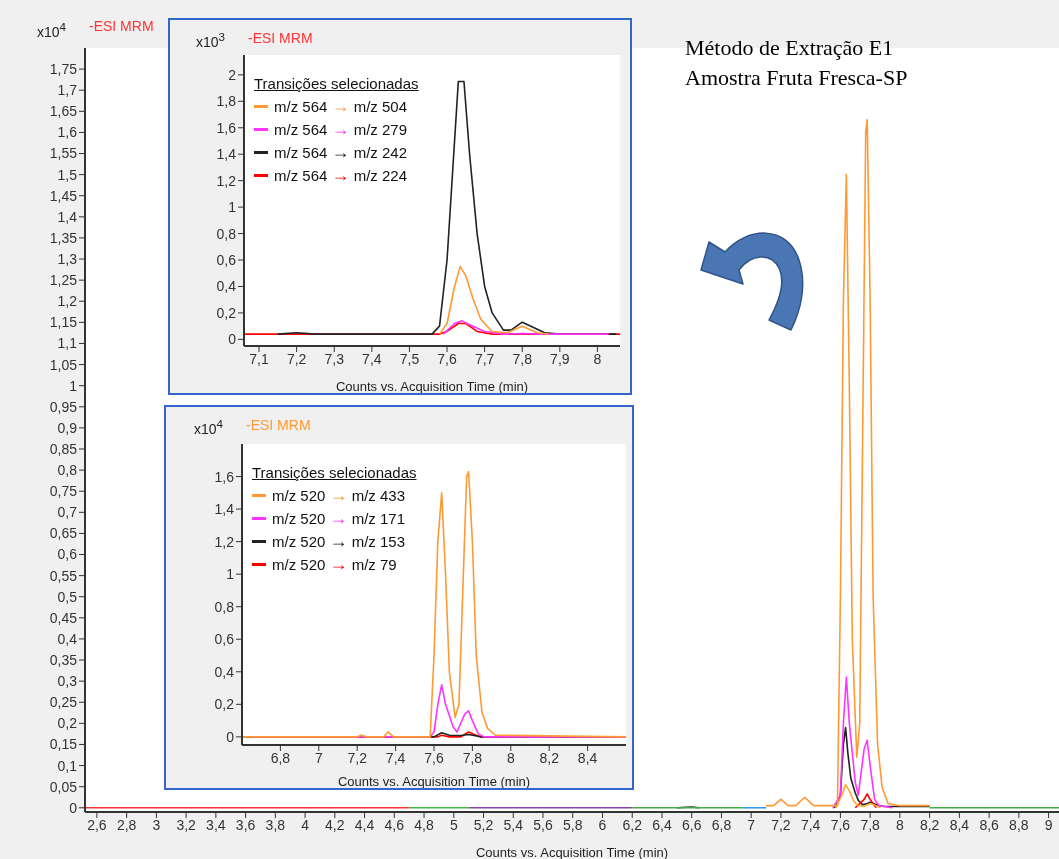 The height and width of the screenshot is (859, 1059). Describe the element at coordinates (63, 744) in the screenshot. I see `y-tick-label: 0,15` at that location.